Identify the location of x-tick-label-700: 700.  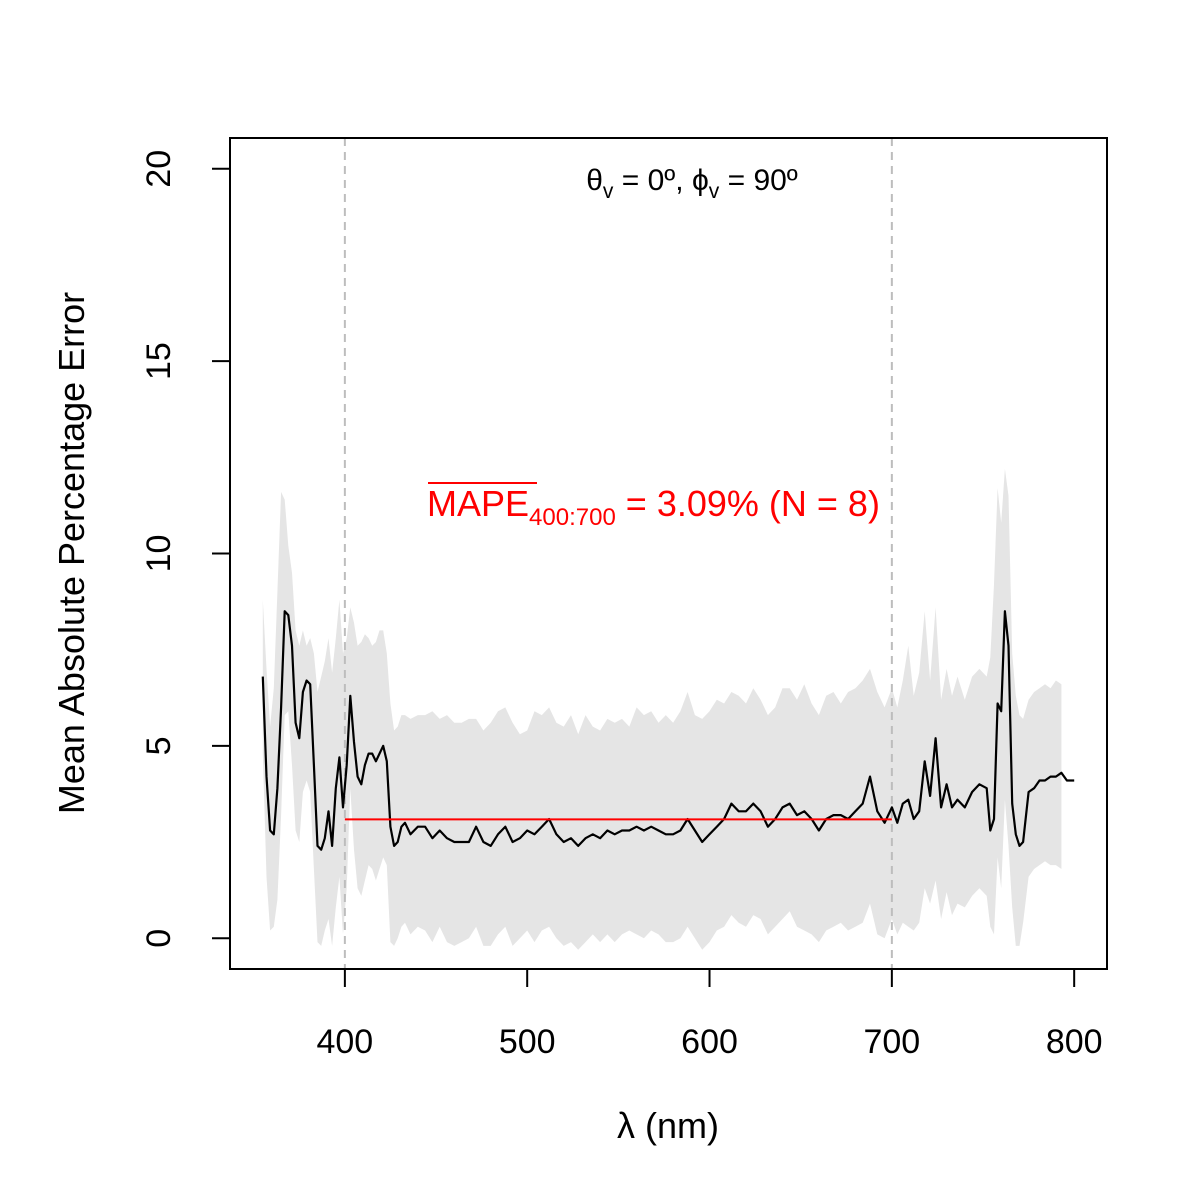
(891, 1042).